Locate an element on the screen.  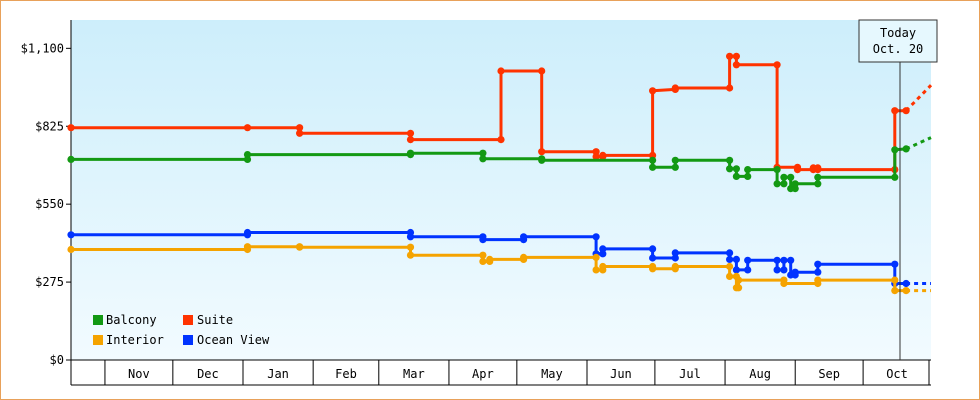
today-label: Today is located at coordinates (898, 33).